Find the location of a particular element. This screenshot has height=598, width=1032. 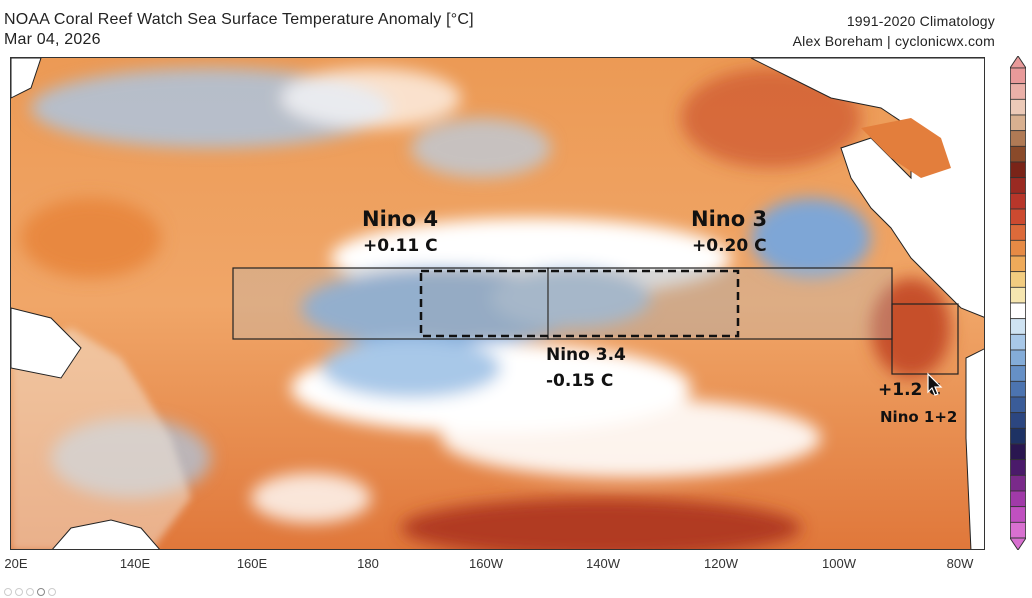

land-gulf-mexico-water is located at coordinates (906, 148).